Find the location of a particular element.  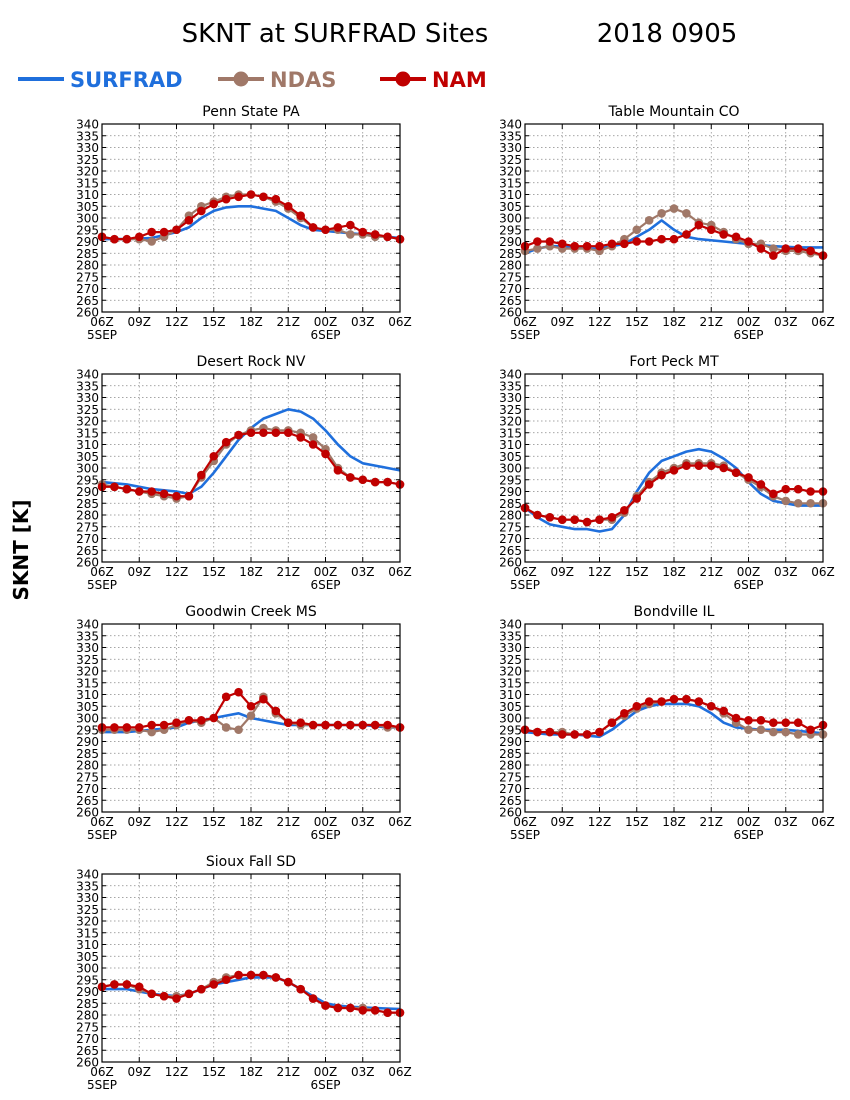

legend-label: NAM is located at coordinates (459, 80).